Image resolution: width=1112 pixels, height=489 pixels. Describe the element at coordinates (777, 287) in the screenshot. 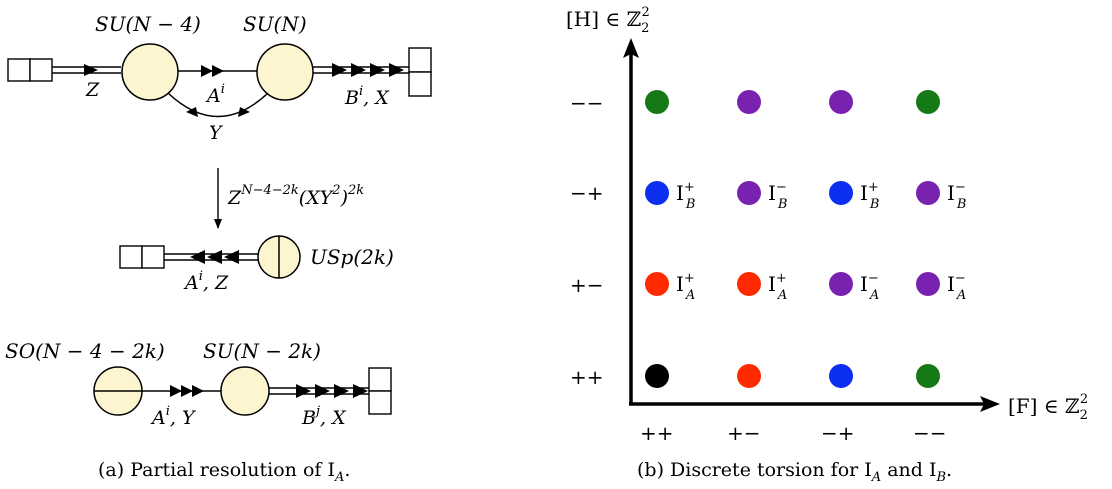

I see `torsion-label-r2-c1: I+ A` at that location.